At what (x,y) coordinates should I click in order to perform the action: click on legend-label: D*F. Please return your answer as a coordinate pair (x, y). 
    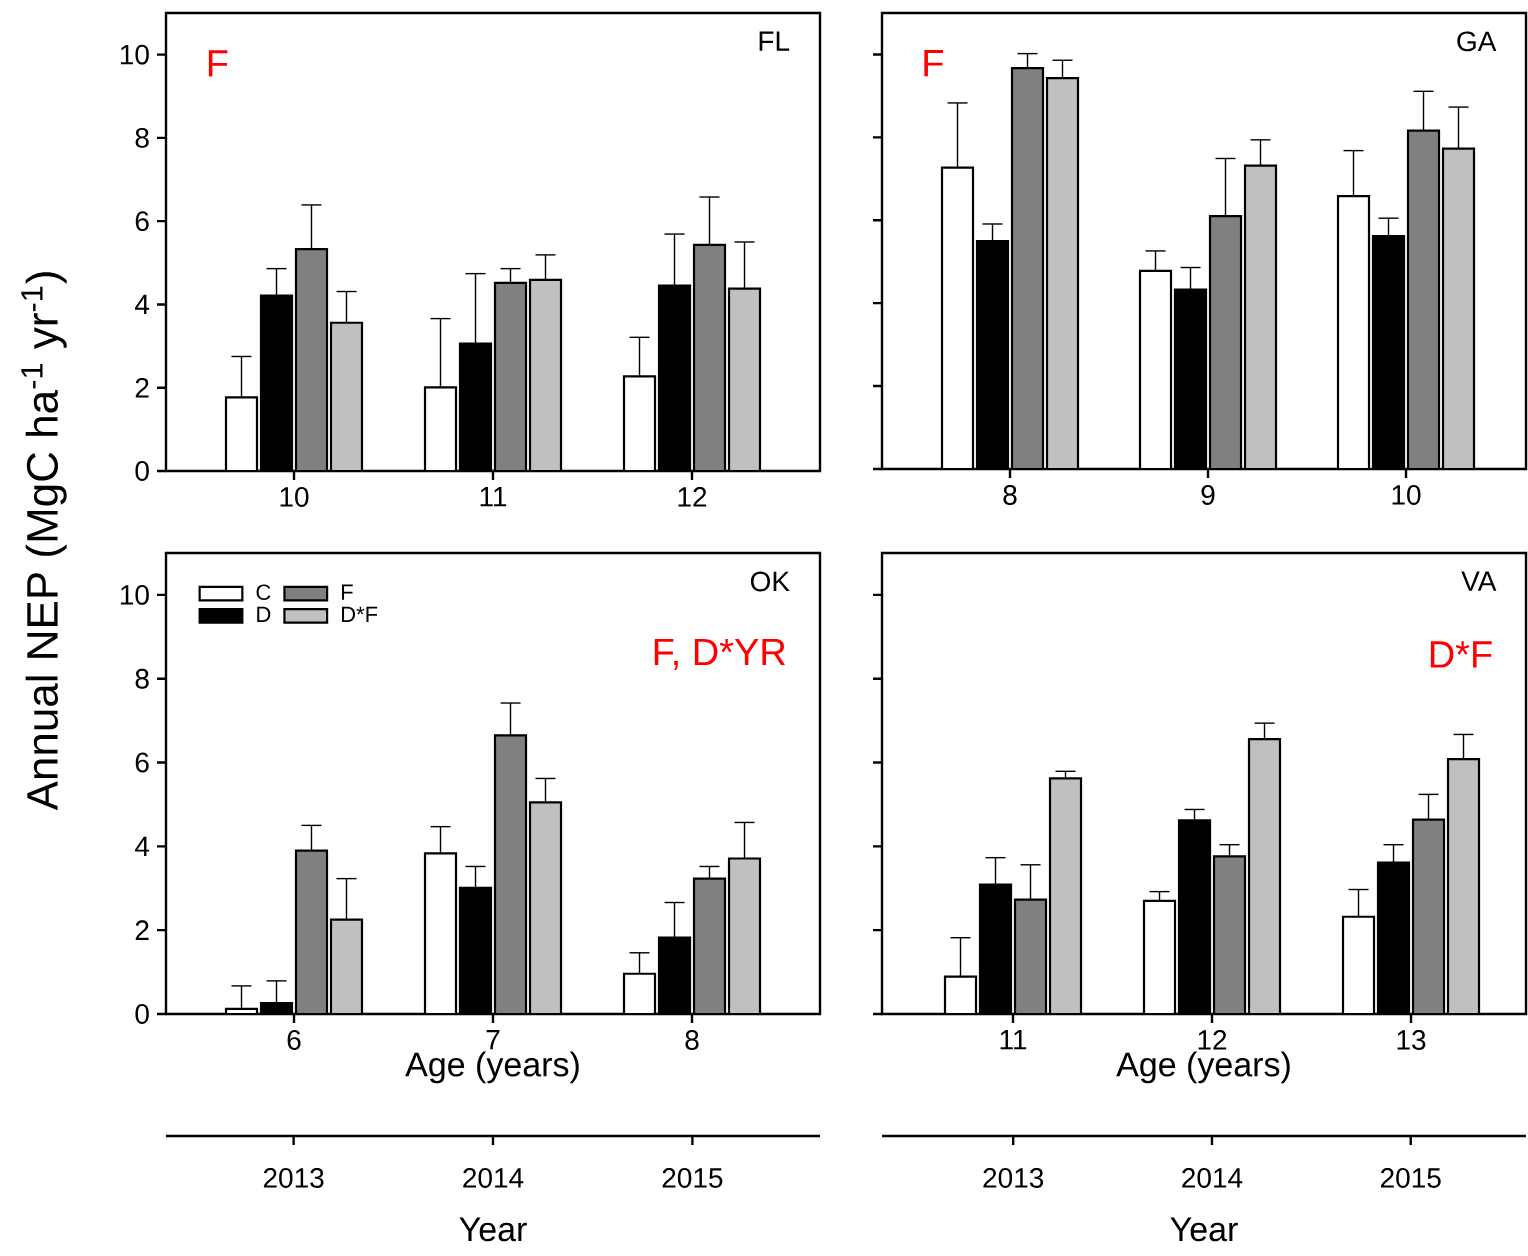
    Looking at the image, I should click on (360, 614).